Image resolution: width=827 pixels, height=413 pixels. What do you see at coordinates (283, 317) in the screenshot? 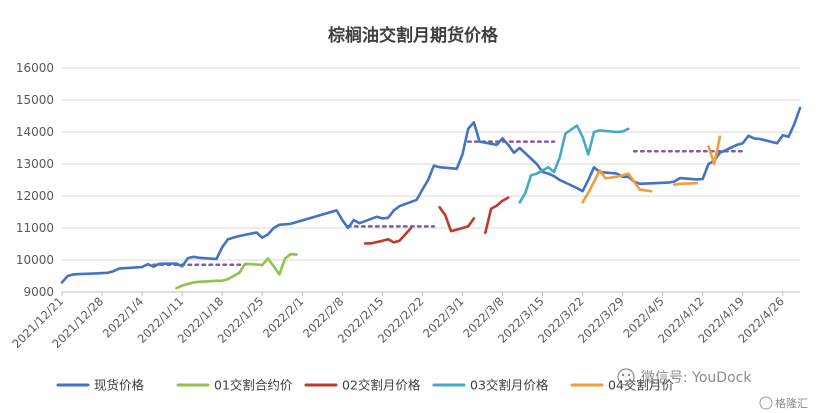
I see `x-tick-label: 2022/2/1` at bounding box center [283, 317].